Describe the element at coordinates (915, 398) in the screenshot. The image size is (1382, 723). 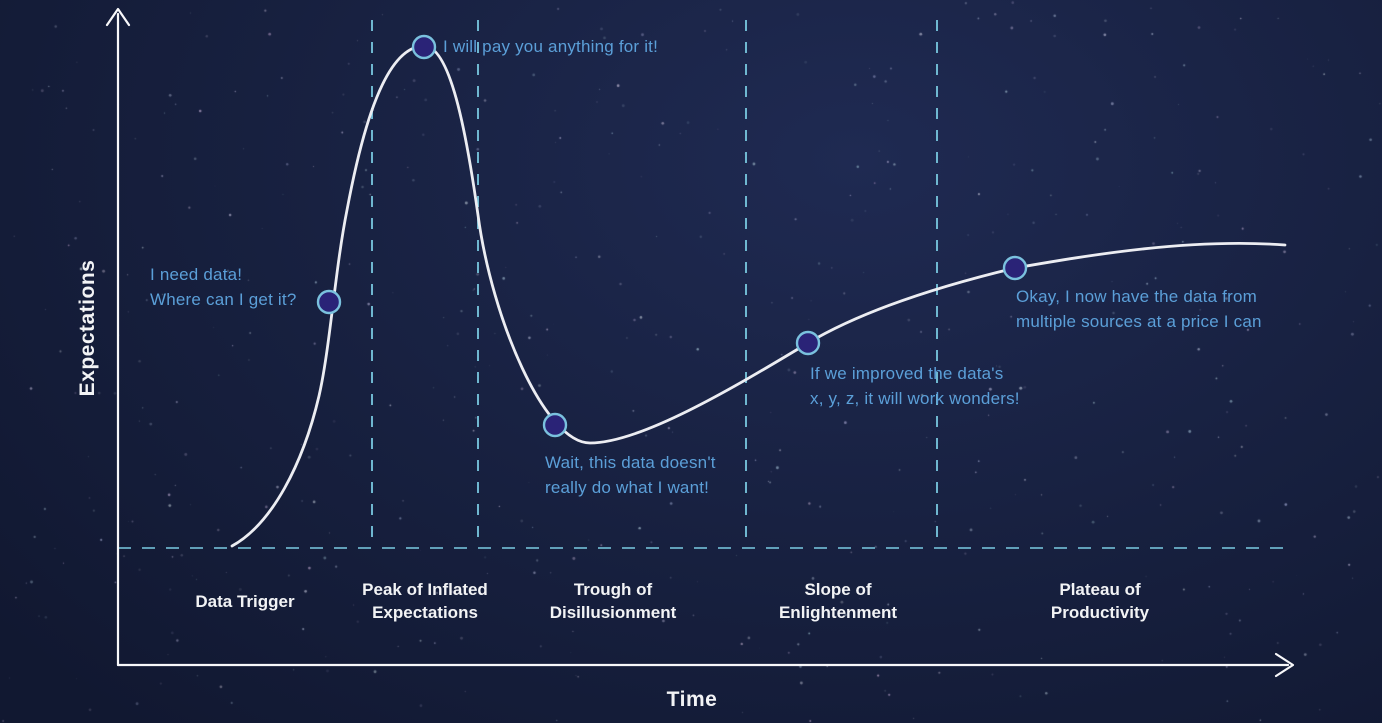
I see `annotation-line: x, y, z, it will work wonders!` at that location.